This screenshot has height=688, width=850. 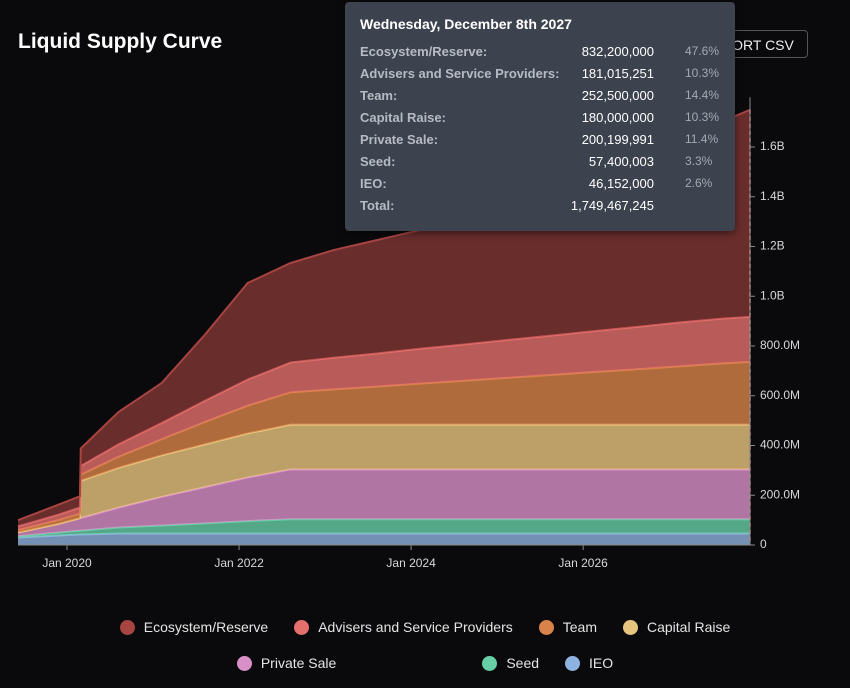 I want to click on legend-label: Capital Raise, so click(x=688, y=627).